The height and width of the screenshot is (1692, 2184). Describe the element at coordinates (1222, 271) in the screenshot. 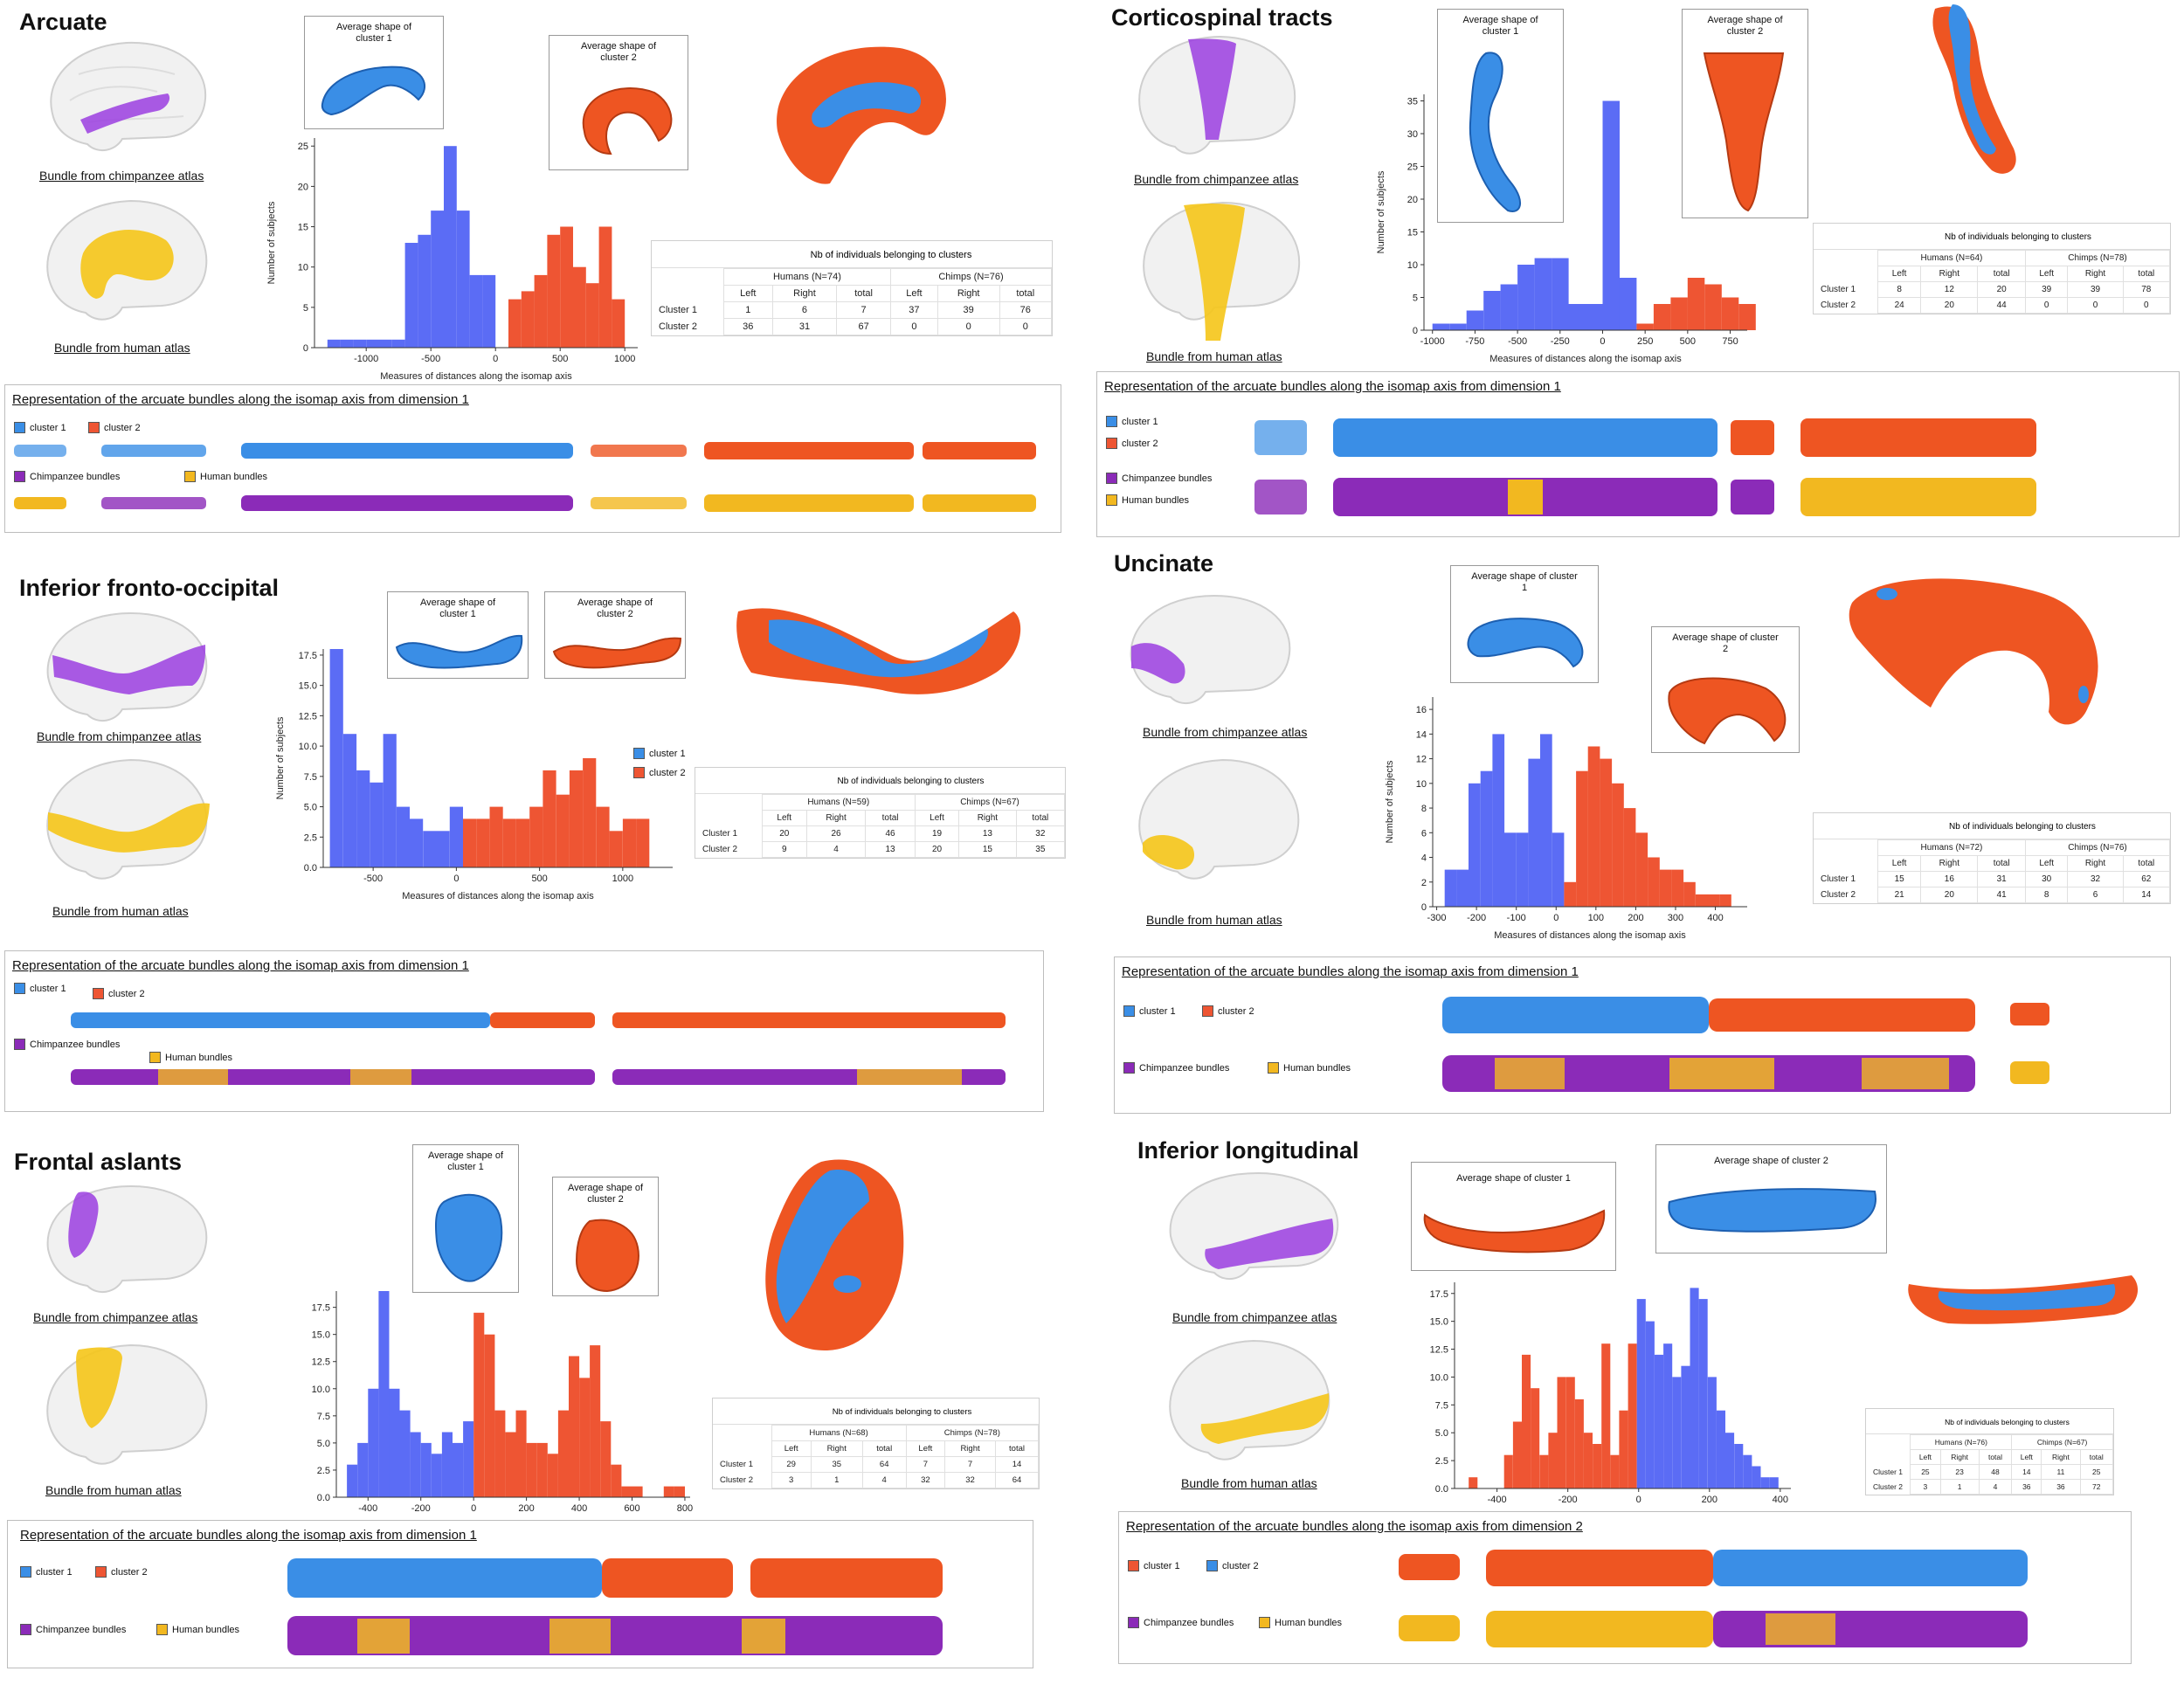

I see `human-brain-image` at that location.